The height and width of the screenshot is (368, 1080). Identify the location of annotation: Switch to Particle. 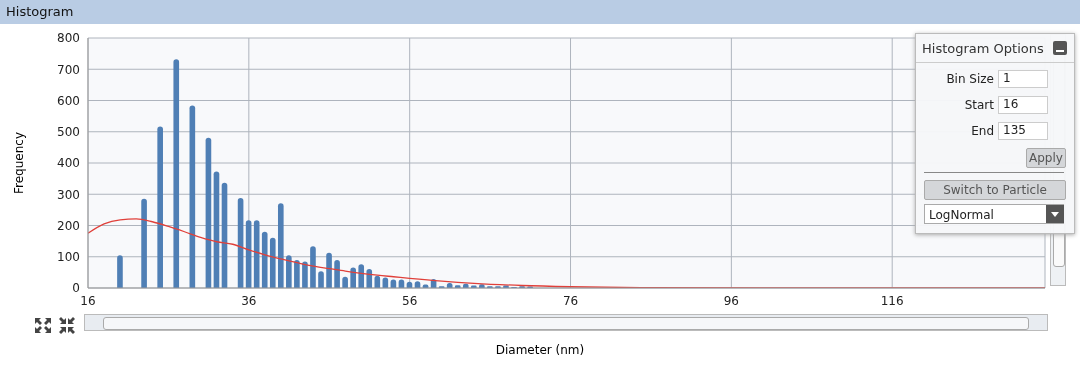
(995, 190).